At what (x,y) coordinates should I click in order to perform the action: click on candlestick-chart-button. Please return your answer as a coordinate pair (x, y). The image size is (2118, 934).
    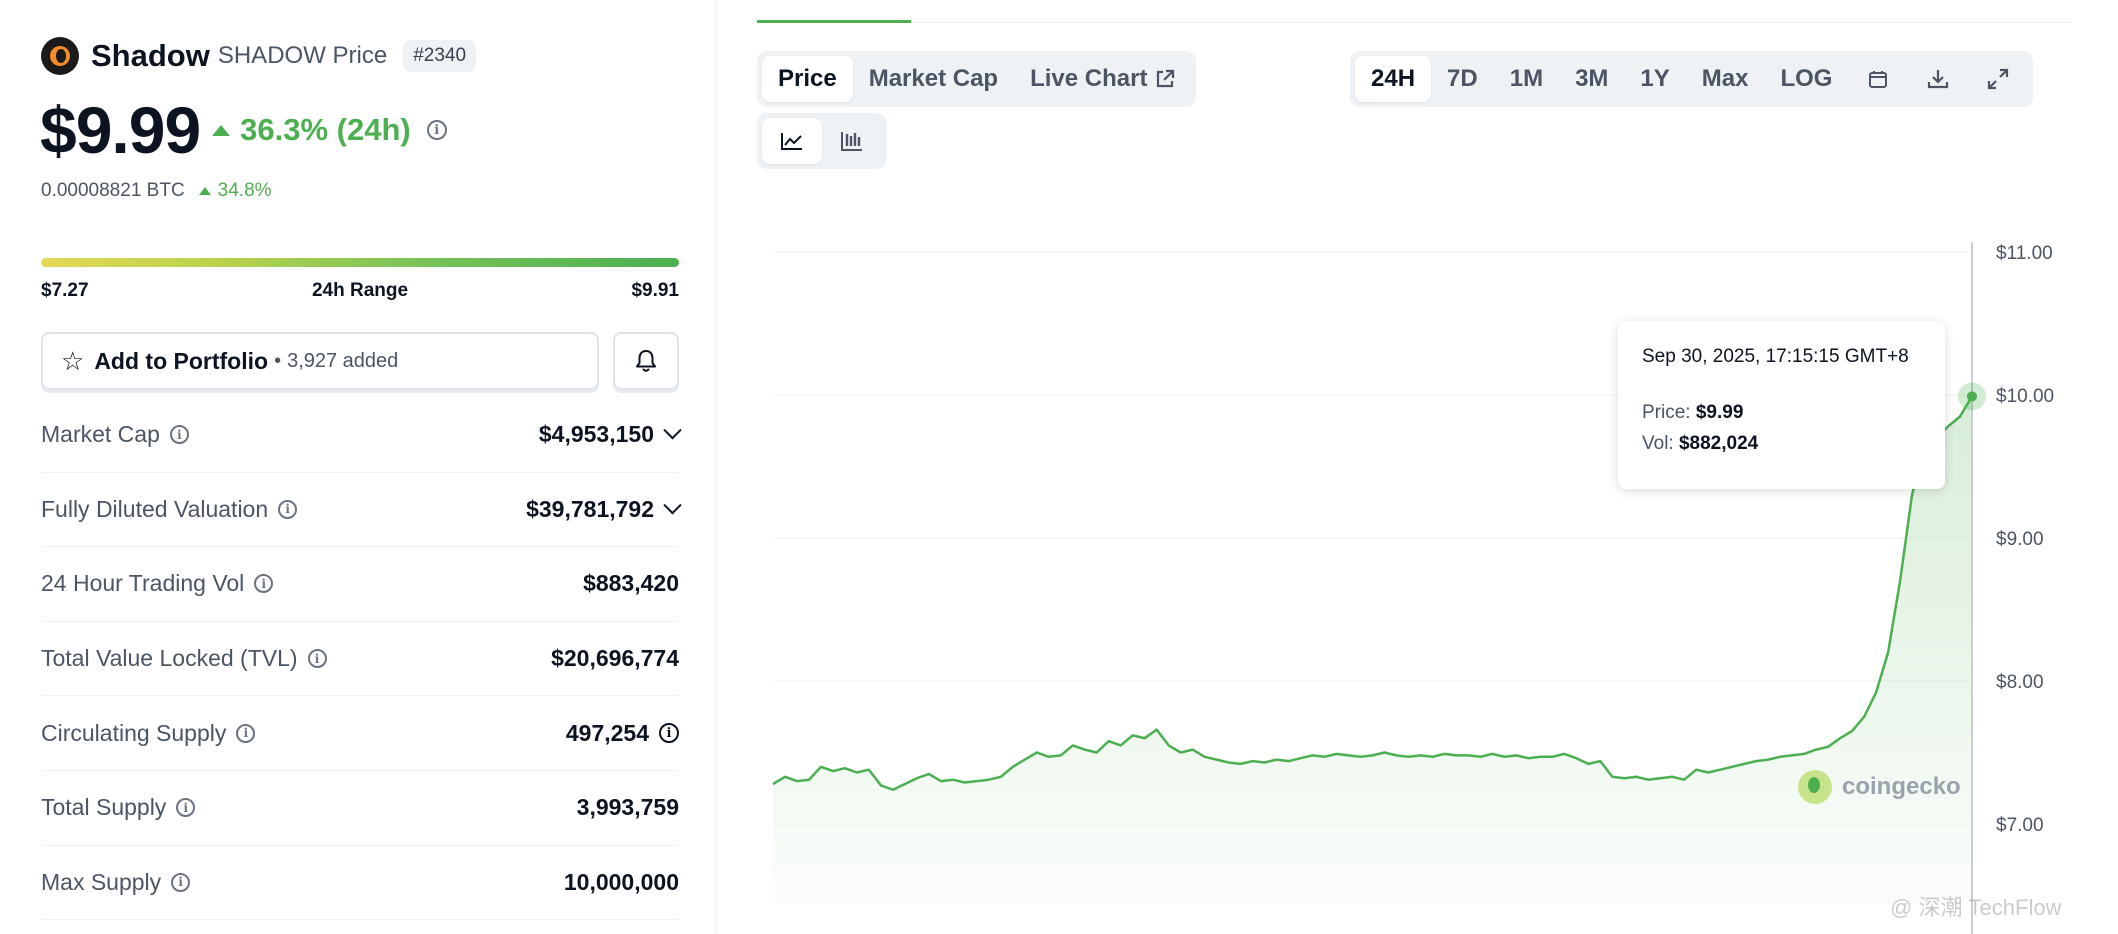
    Looking at the image, I should click on (852, 141).